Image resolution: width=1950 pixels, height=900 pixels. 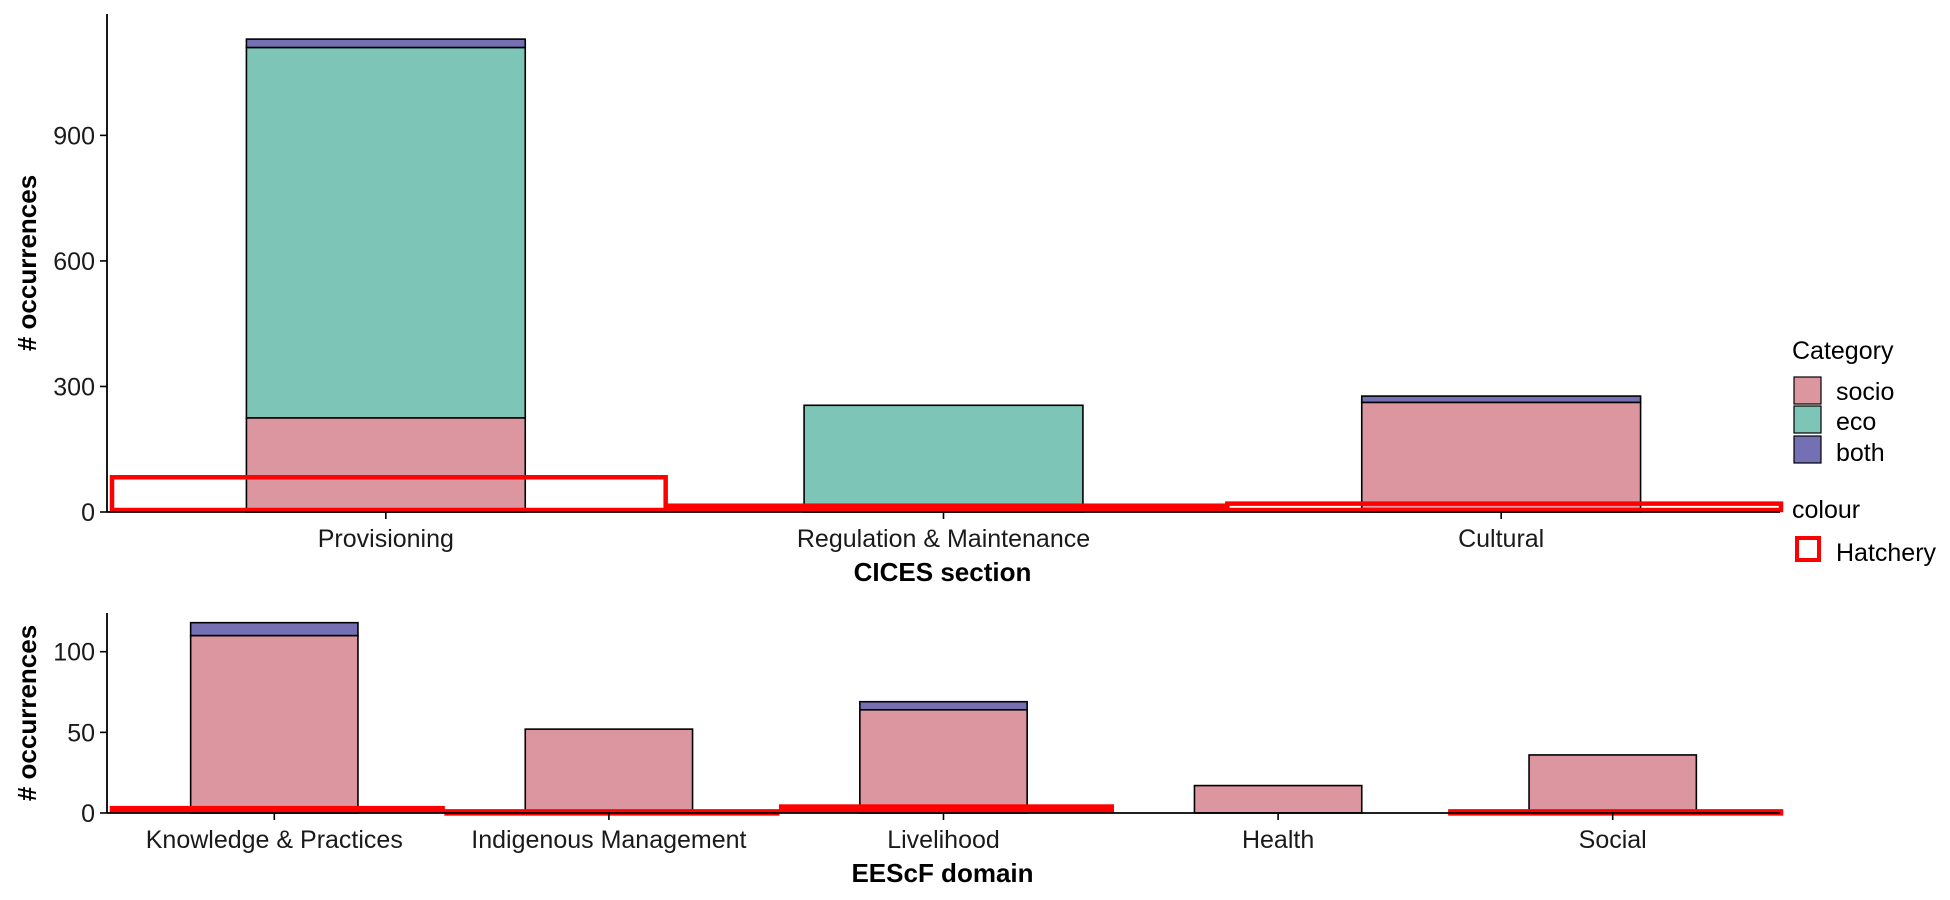 What do you see at coordinates (942, 873) in the screenshot?
I see `x-axis-title: EEScF domain` at bounding box center [942, 873].